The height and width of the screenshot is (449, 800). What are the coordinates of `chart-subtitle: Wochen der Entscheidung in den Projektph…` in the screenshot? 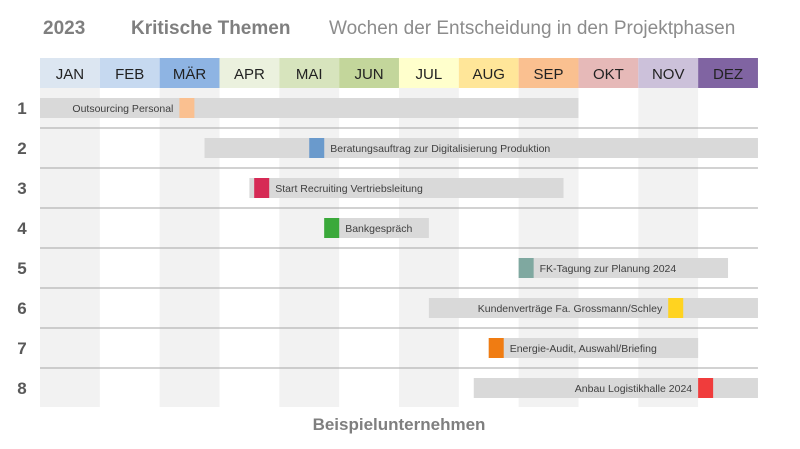 It's located at (532, 28).